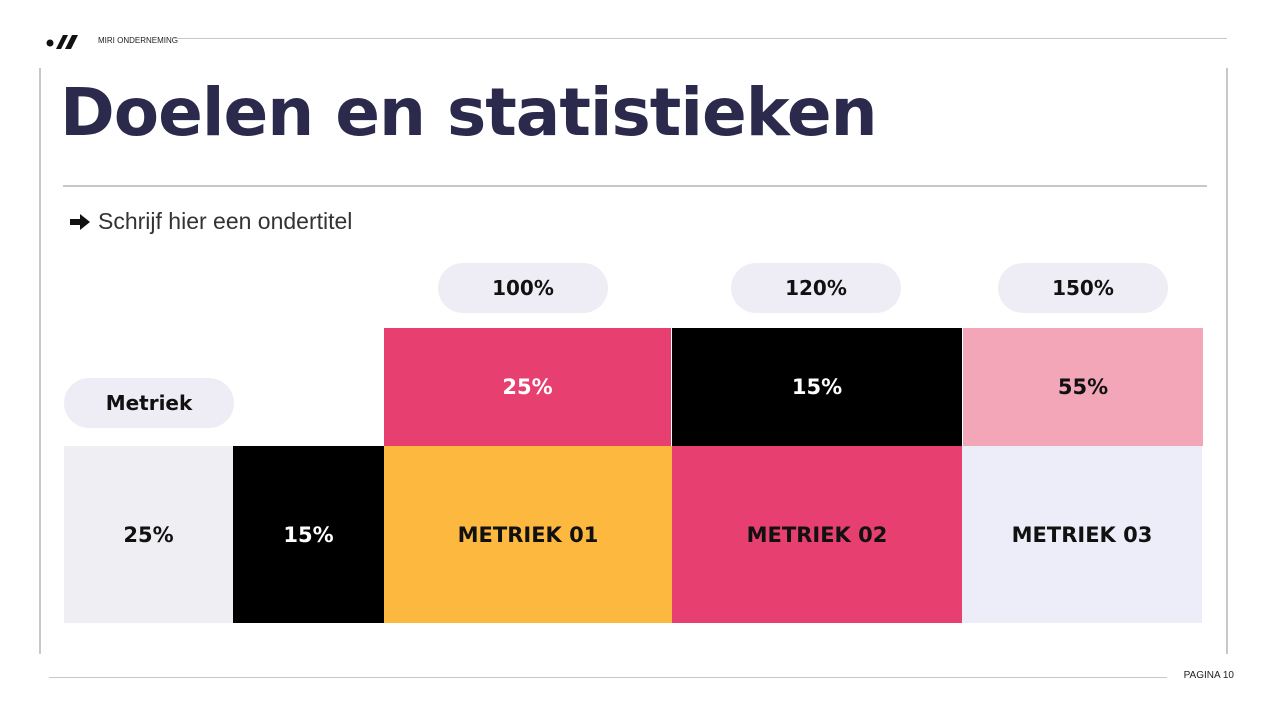 This screenshot has height=720, width=1280. I want to click on bottom-divider, so click(608, 677).